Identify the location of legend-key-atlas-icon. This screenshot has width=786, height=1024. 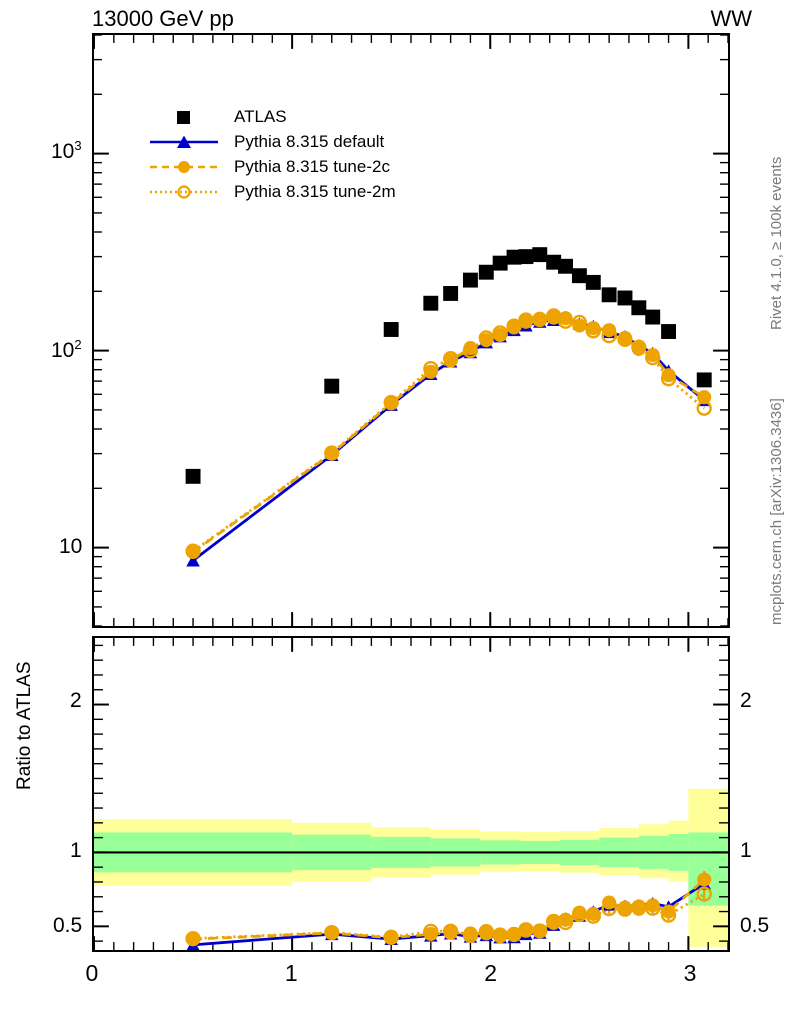
(185, 117).